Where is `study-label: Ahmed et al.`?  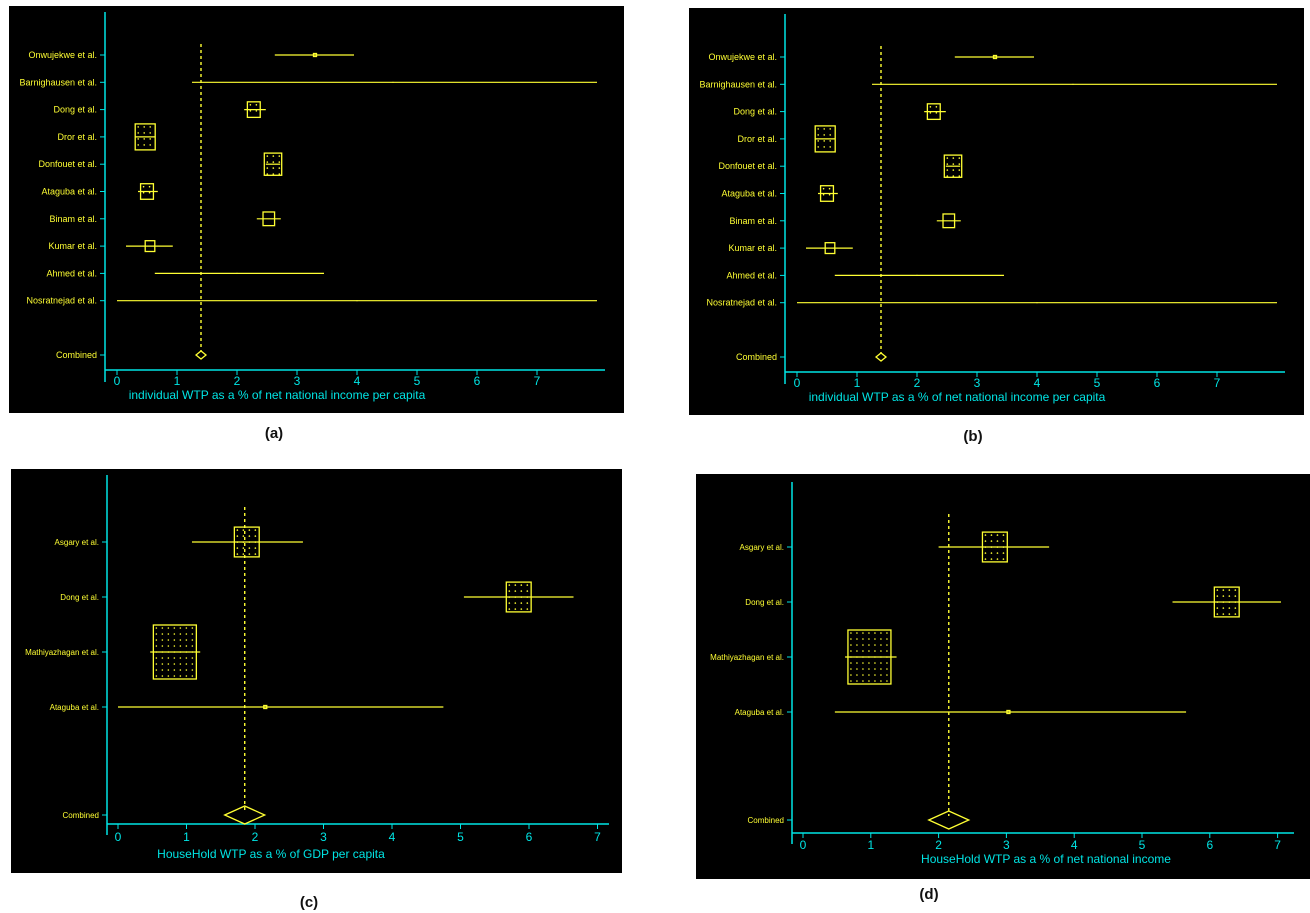 study-label: Ahmed et al. is located at coordinates (71, 273).